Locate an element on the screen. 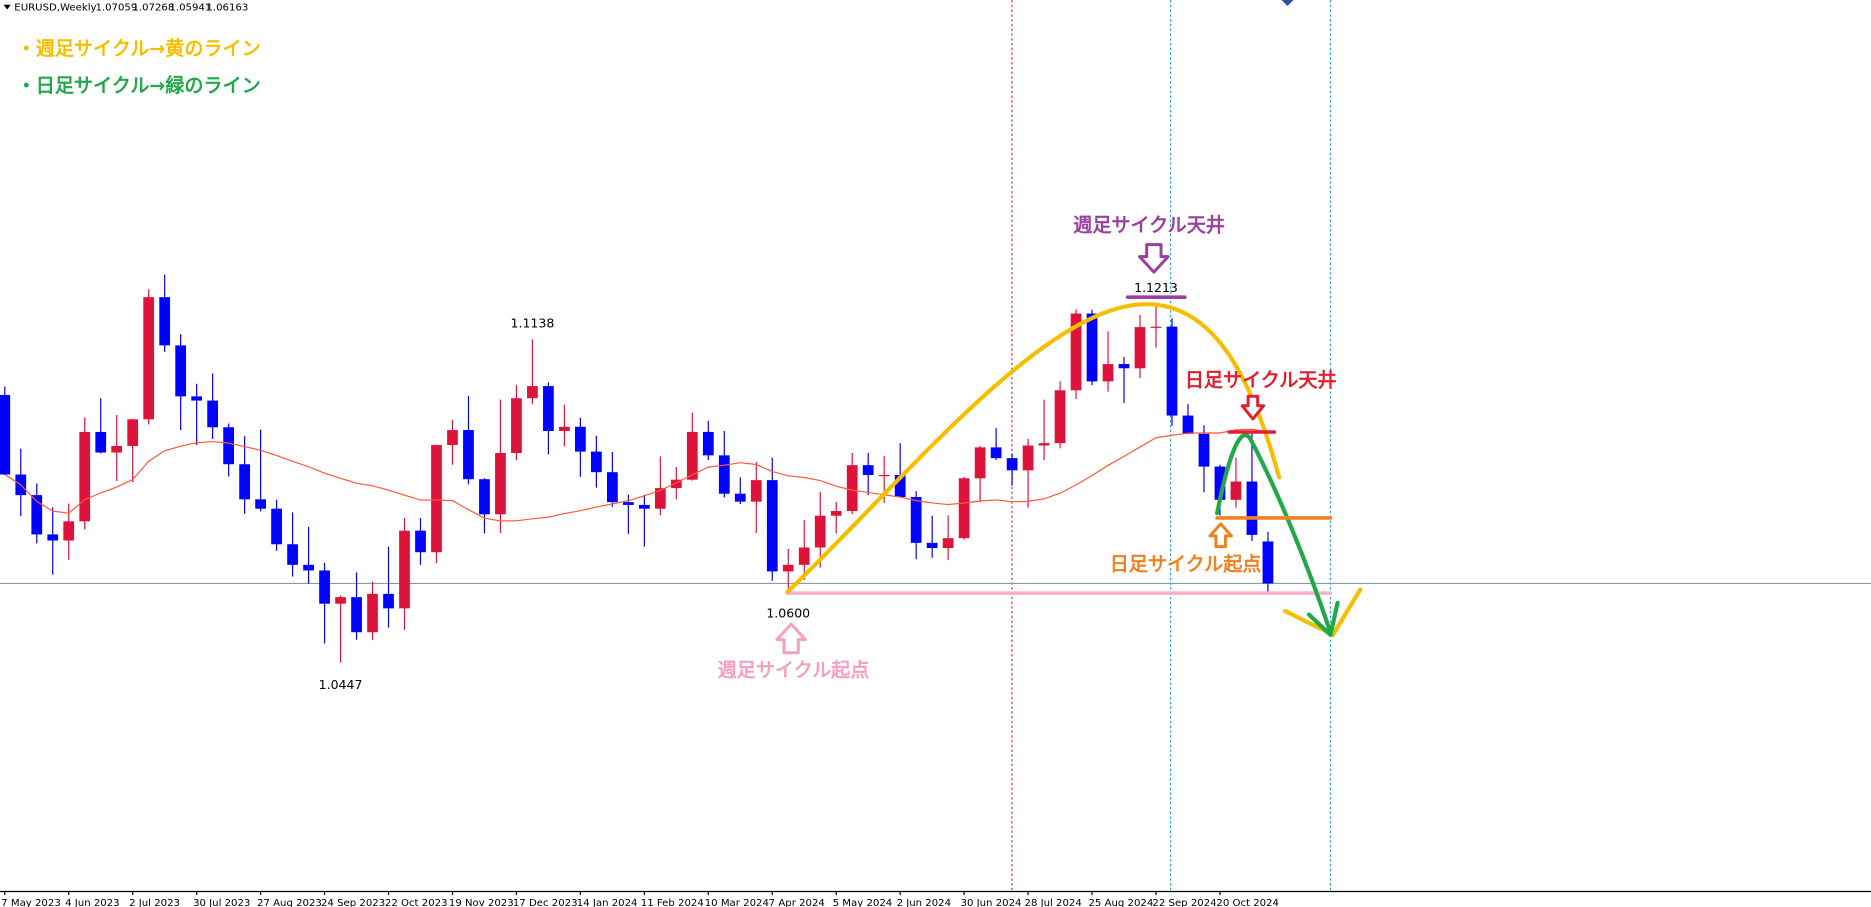 The width and height of the screenshot is (1871, 907). moving-average is located at coordinates (636, 475).